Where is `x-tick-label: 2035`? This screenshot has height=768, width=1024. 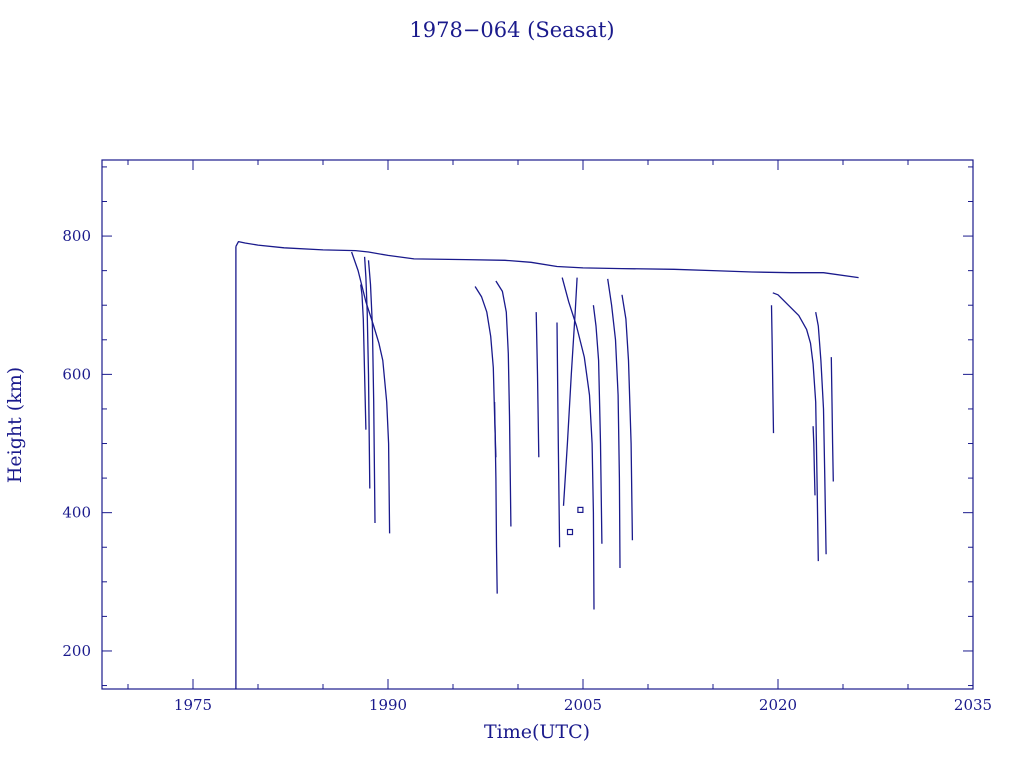
x-tick-label: 2035 is located at coordinates (973, 705).